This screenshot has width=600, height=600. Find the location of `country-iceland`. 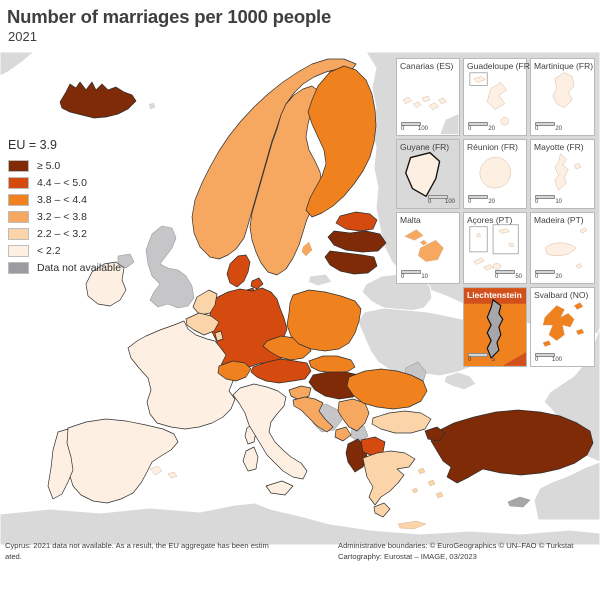

country-iceland is located at coordinates (98, 100).